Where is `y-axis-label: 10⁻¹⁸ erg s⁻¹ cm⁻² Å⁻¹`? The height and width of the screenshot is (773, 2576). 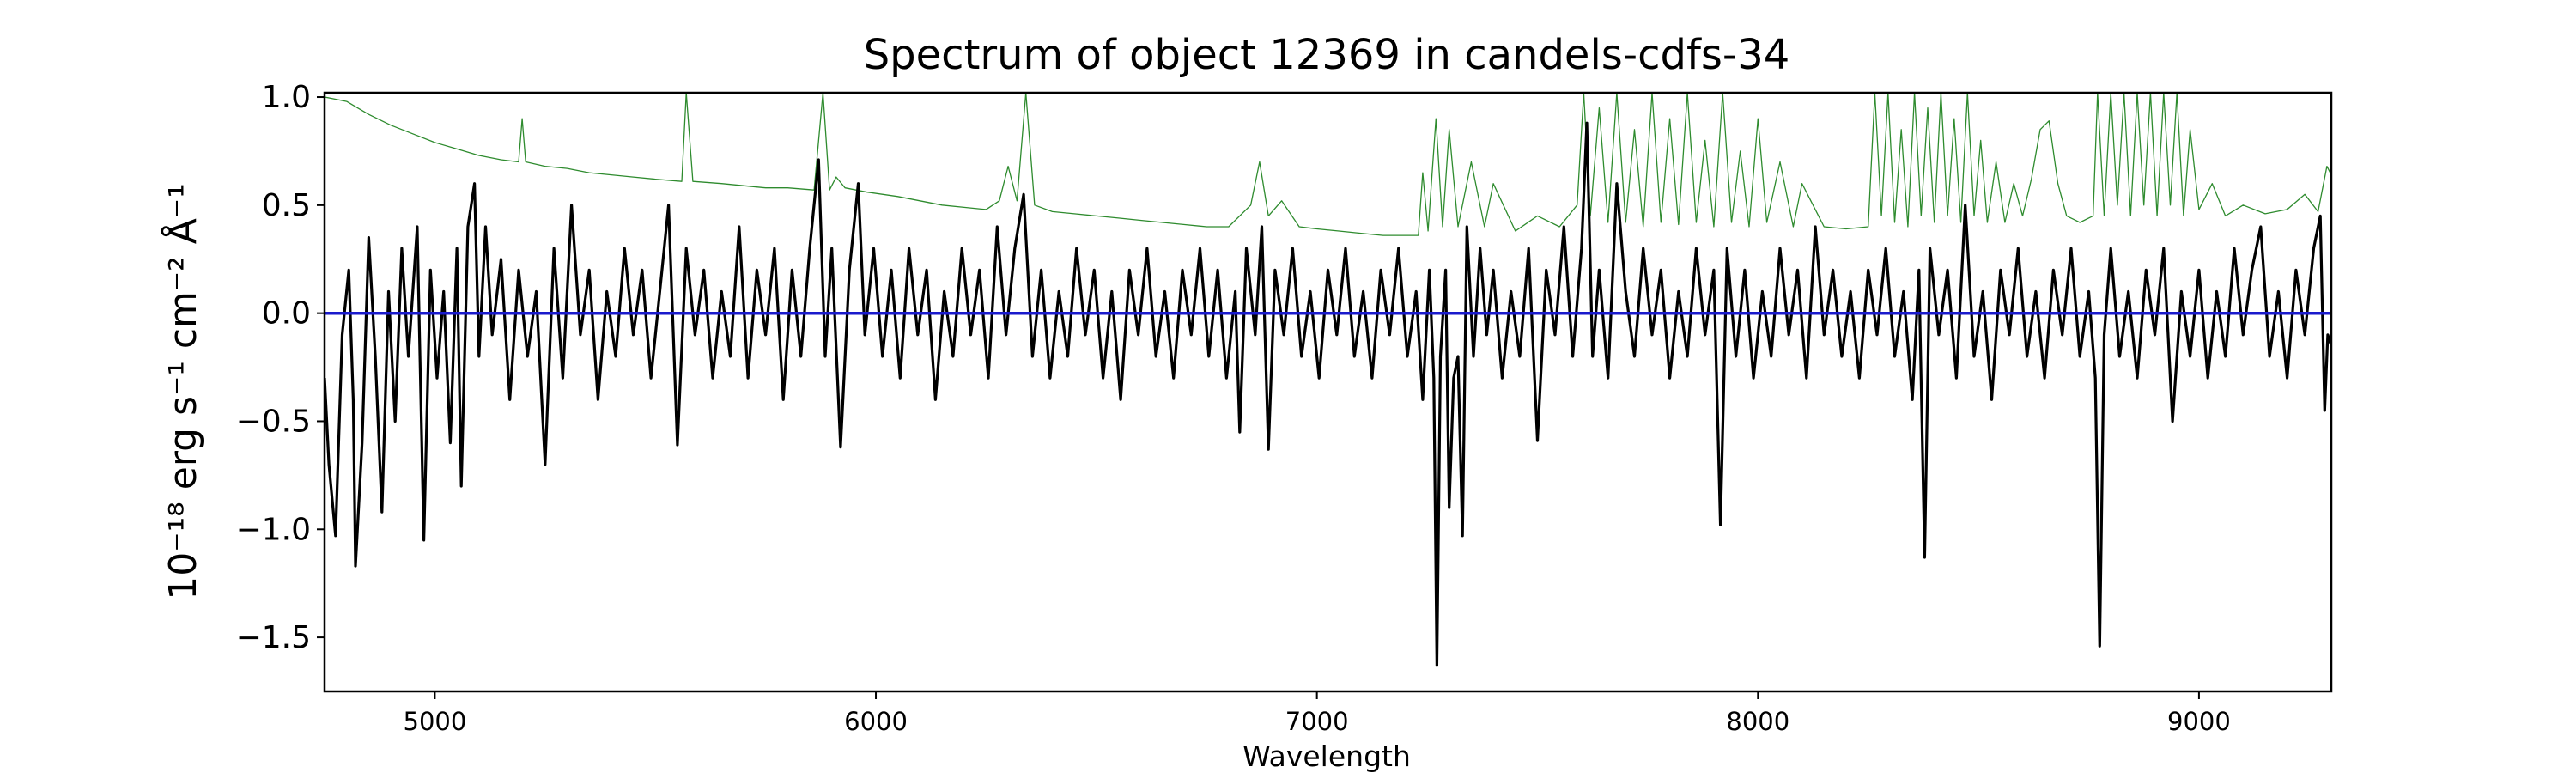
y-axis-label: 10⁻¹⁸ erg s⁻¹ cm⁻² Å⁻¹ is located at coordinates (182, 391).